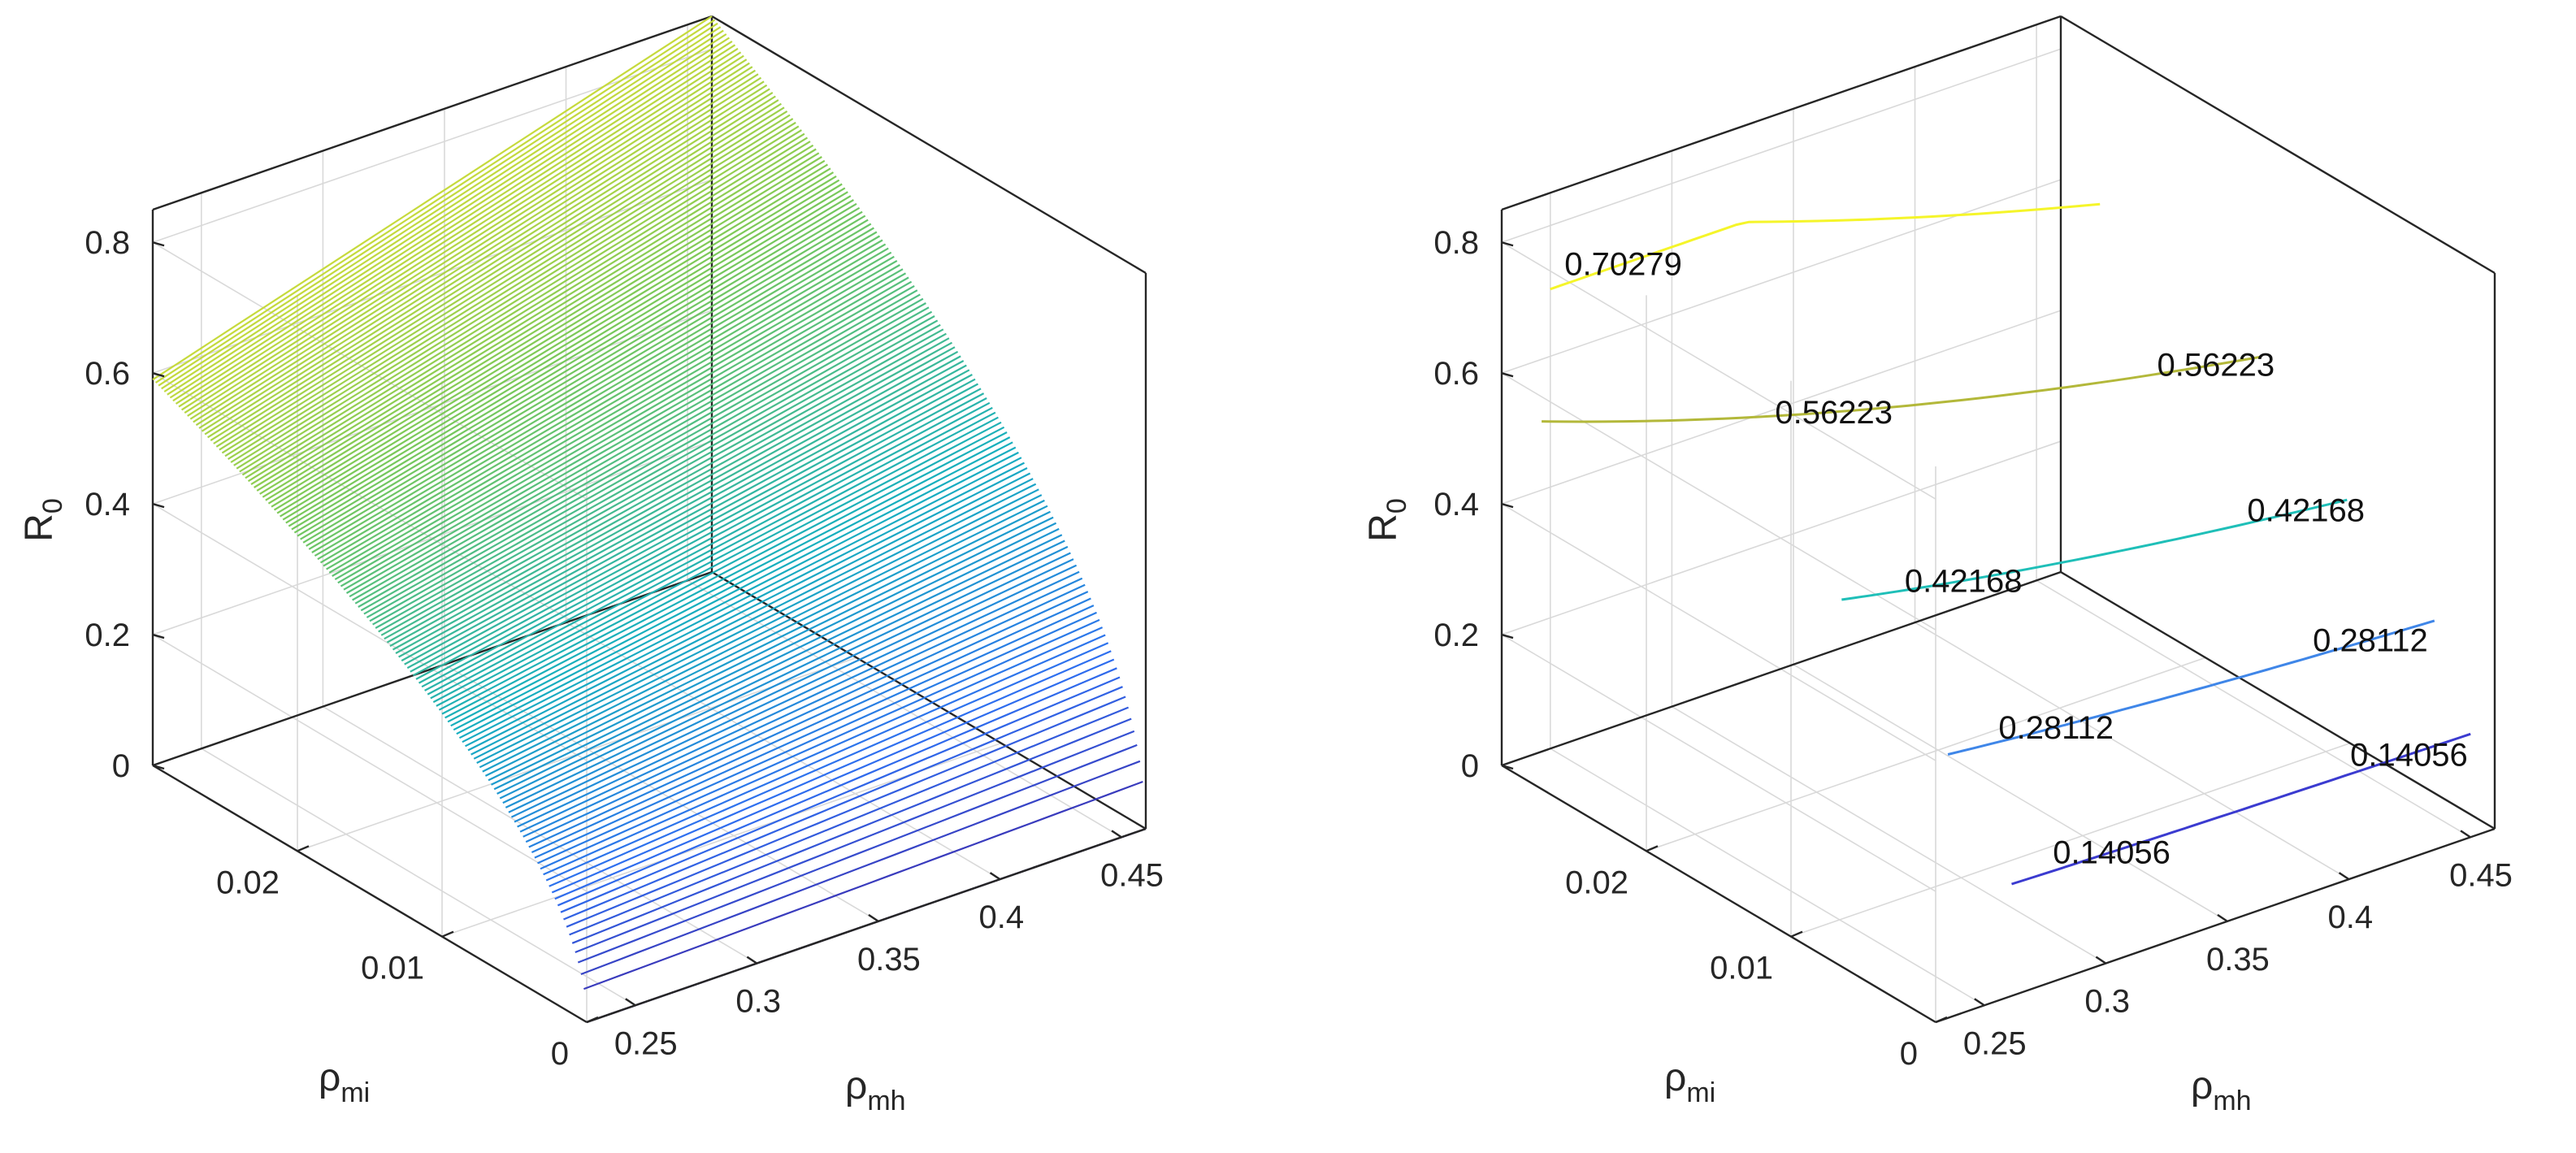 This screenshot has width=2576, height=1153. Describe the element at coordinates (866, 925) in the screenshot. I see `left-box-front` at that location.